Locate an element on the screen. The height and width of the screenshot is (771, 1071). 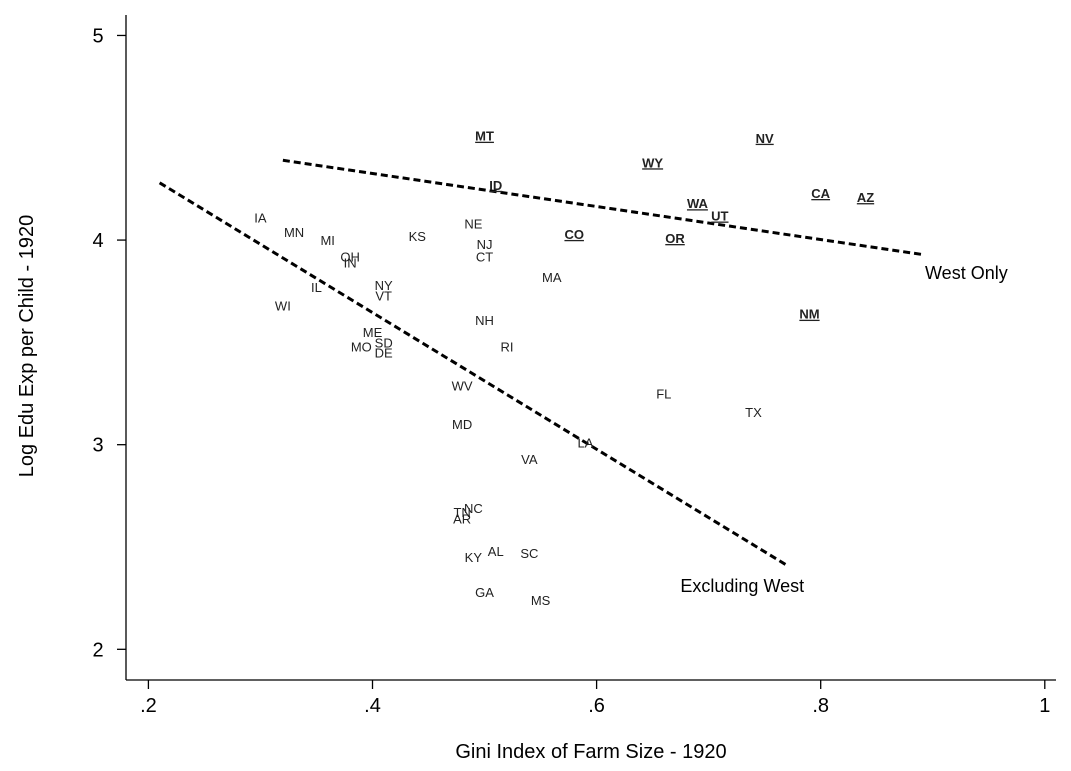
point-label: MD is located at coordinates (462, 424).